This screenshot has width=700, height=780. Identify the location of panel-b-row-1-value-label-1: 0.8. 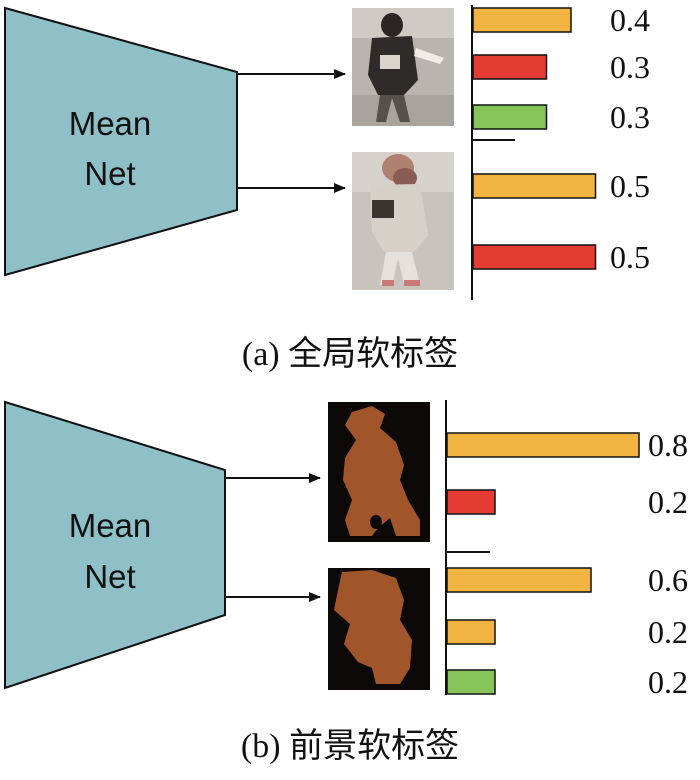
(668, 445).